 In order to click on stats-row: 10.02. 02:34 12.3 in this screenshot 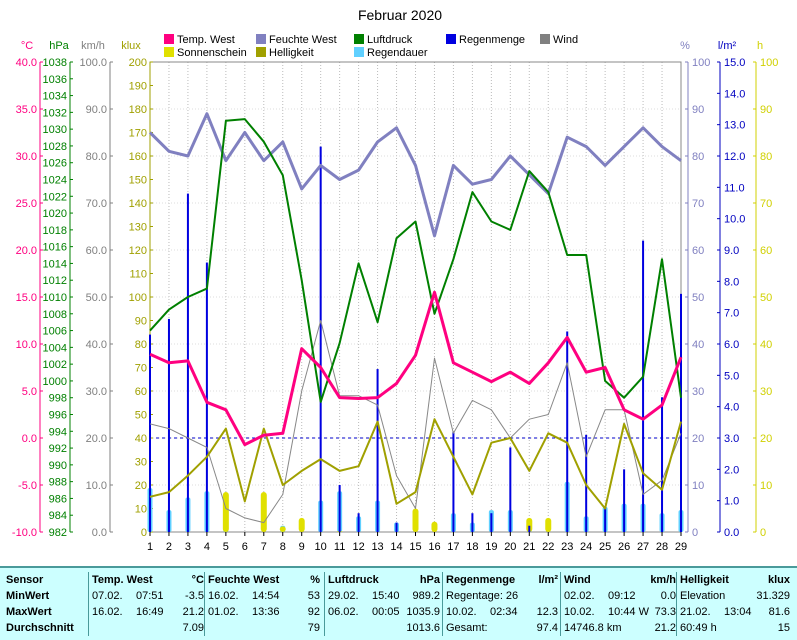, I will do `click(502, 612)`.